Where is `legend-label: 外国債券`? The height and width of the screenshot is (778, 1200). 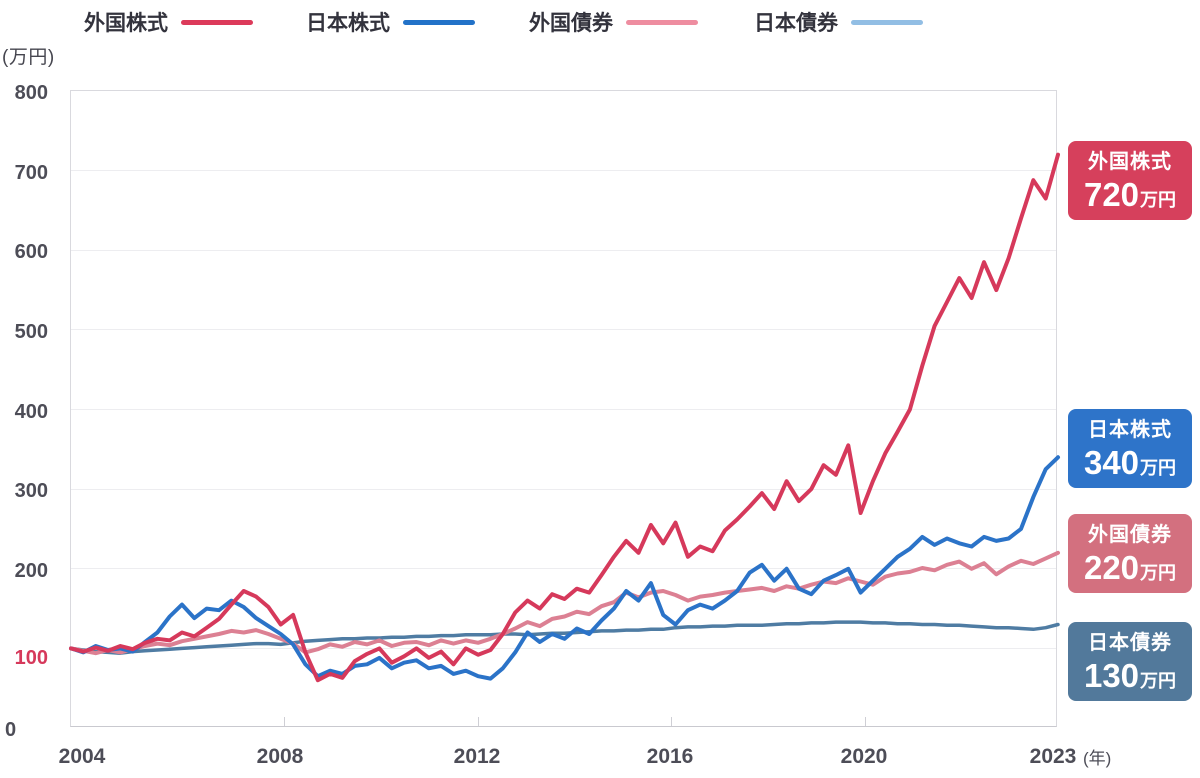
legend-label: 外国債券 is located at coordinates (571, 23).